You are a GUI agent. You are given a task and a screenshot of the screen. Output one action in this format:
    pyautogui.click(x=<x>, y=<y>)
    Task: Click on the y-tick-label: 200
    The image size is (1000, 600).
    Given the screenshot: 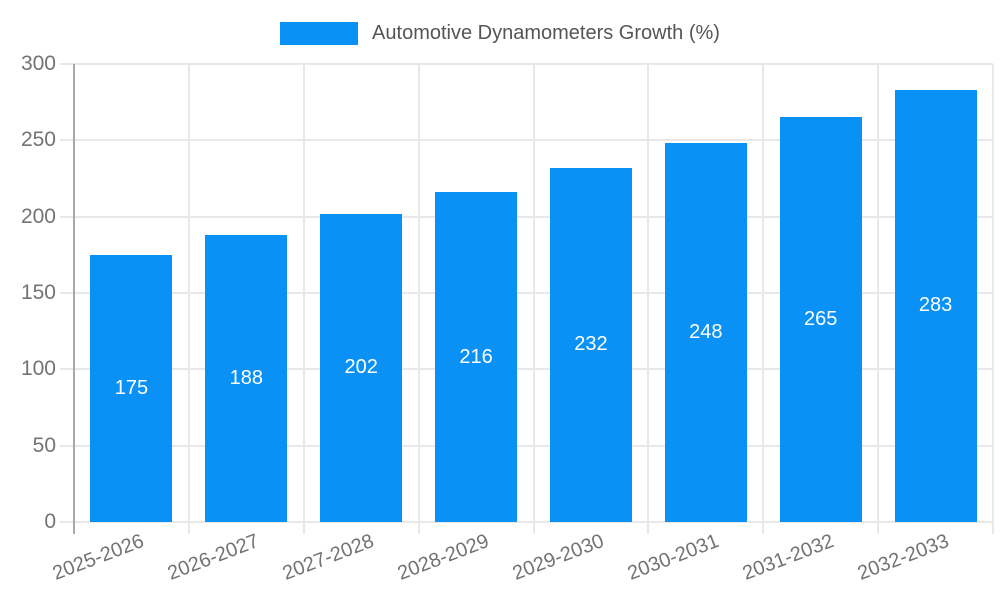 What is the action you would take?
    pyautogui.click(x=38, y=216)
    